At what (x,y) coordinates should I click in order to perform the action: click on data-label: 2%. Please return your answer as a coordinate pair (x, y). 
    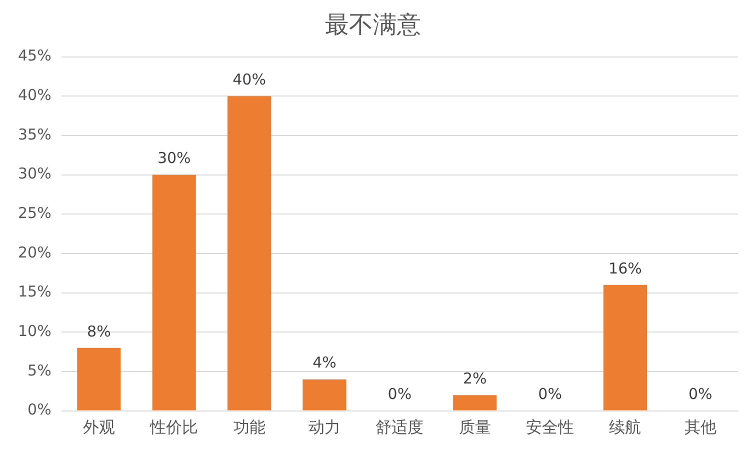
    Looking at the image, I should click on (474, 378).